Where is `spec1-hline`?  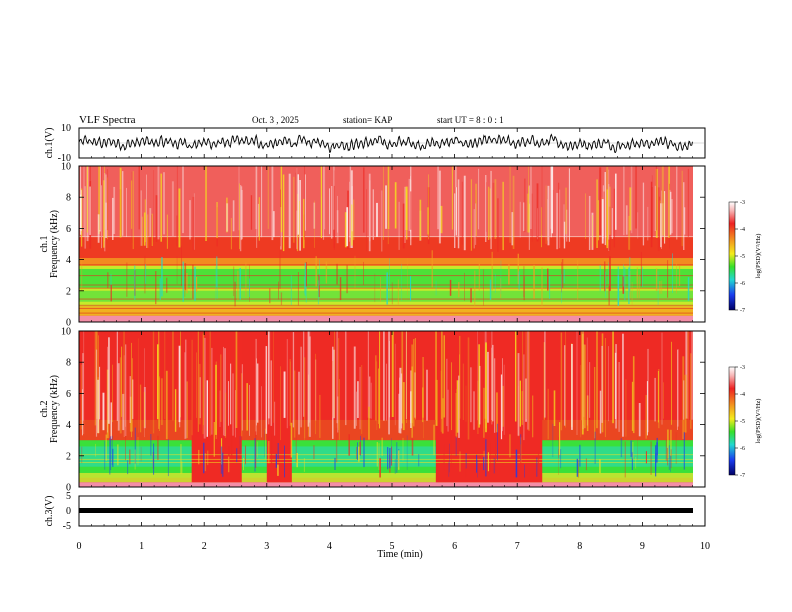 spec1-hline is located at coordinates (386, 237).